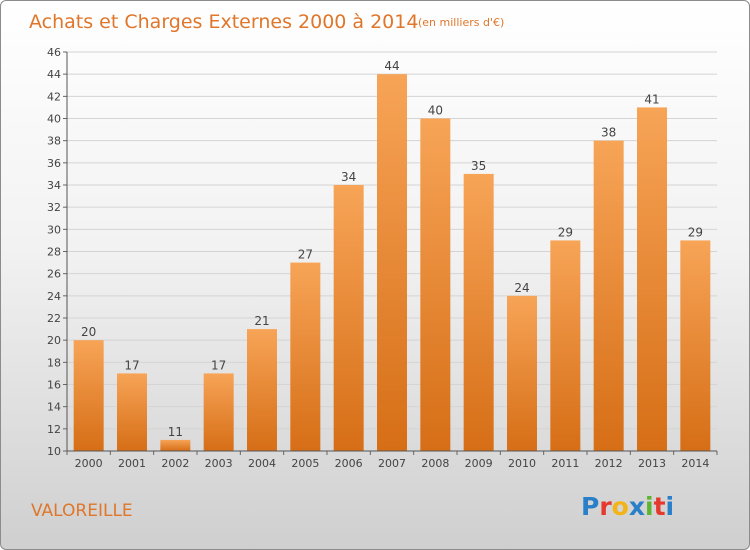 The image size is (750, 550). I want to click on x-tick-label: 2010, so click(522, 463).